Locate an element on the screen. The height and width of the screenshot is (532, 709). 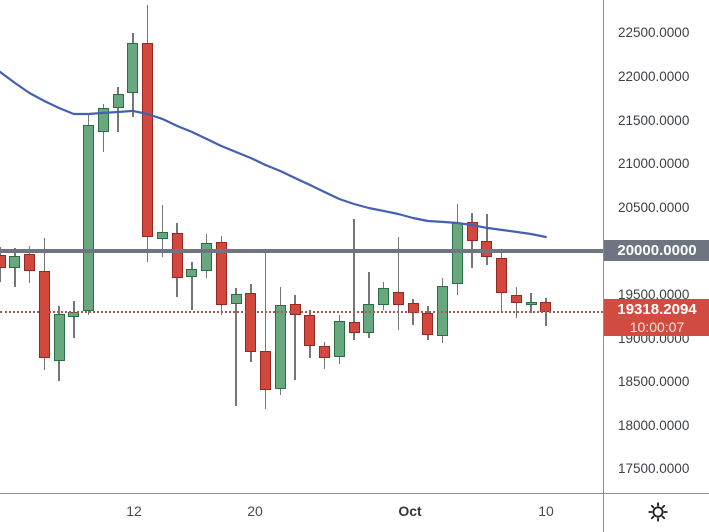
time-axis-label: 10 is located at coordinates (546, 511).